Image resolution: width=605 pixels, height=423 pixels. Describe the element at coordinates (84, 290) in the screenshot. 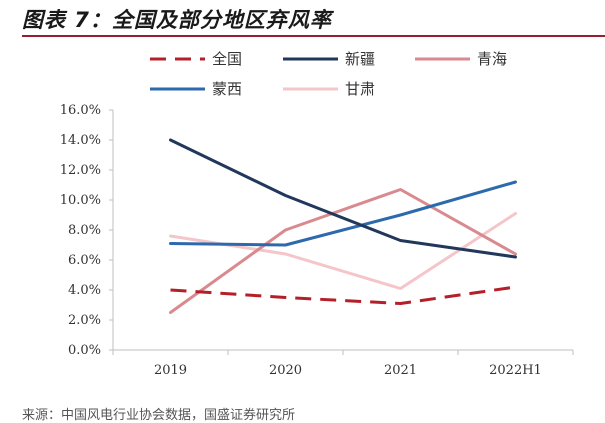

I see `y-tick-label: 4.0%` at that location.